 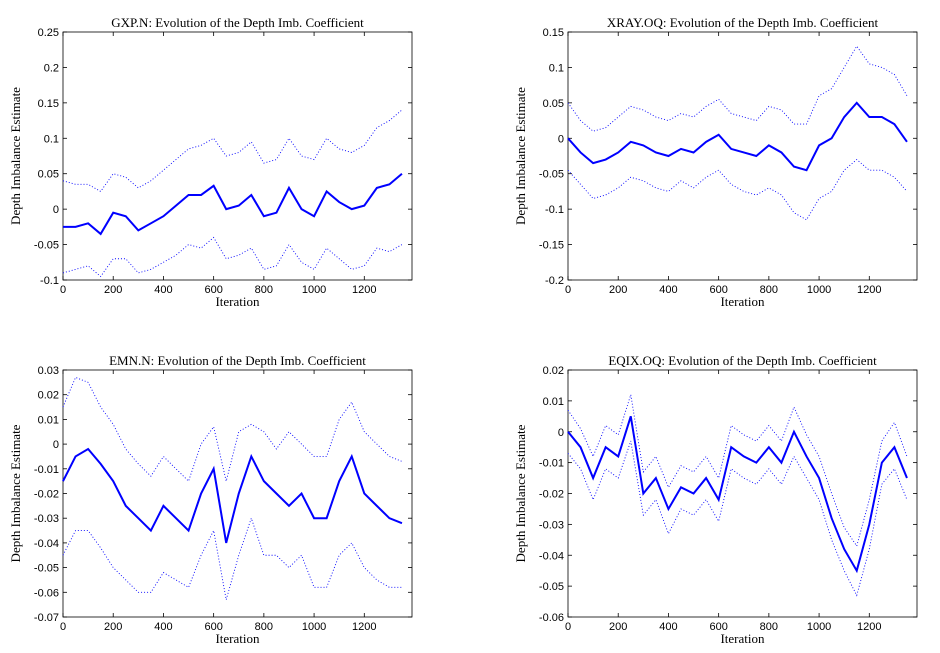 What do you see at coordinates (48, 371) in the screenshot?
I see `y-tick-label: 0.03` at bounding box center [48, 371].